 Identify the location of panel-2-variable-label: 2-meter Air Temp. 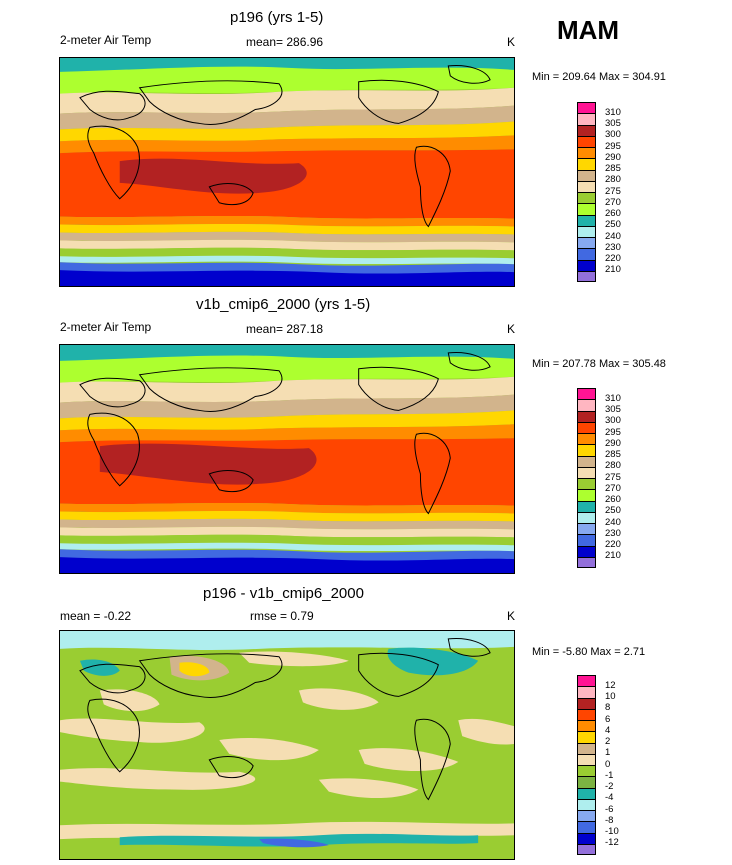
(106, 327).